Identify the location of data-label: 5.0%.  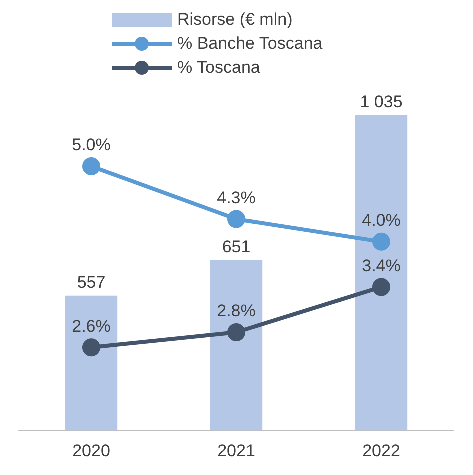
(91, 145).